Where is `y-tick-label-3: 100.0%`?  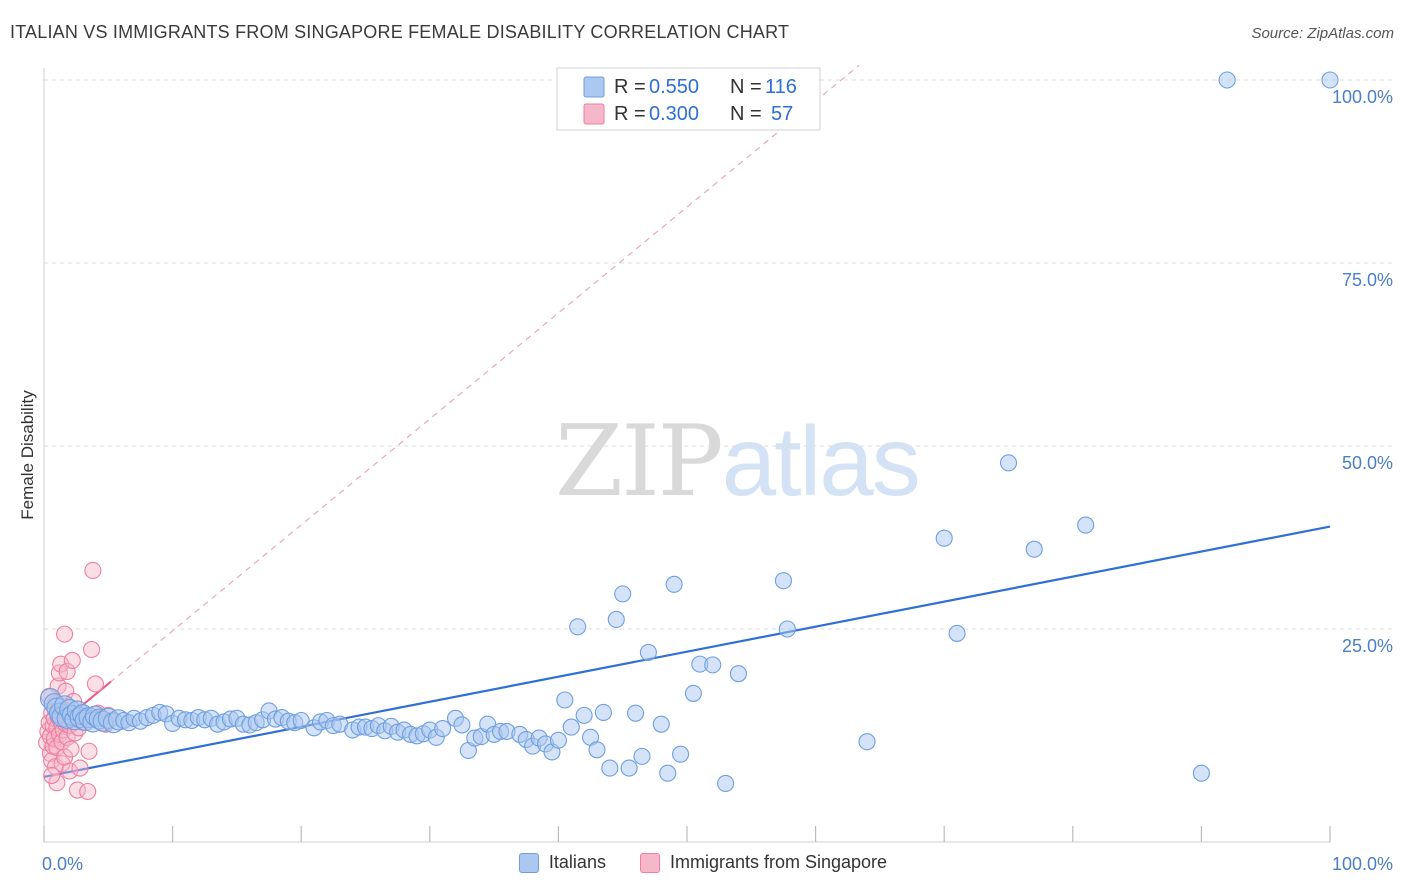
y-tick-label-3: 100.0% is located at coordinates (1362, 97).